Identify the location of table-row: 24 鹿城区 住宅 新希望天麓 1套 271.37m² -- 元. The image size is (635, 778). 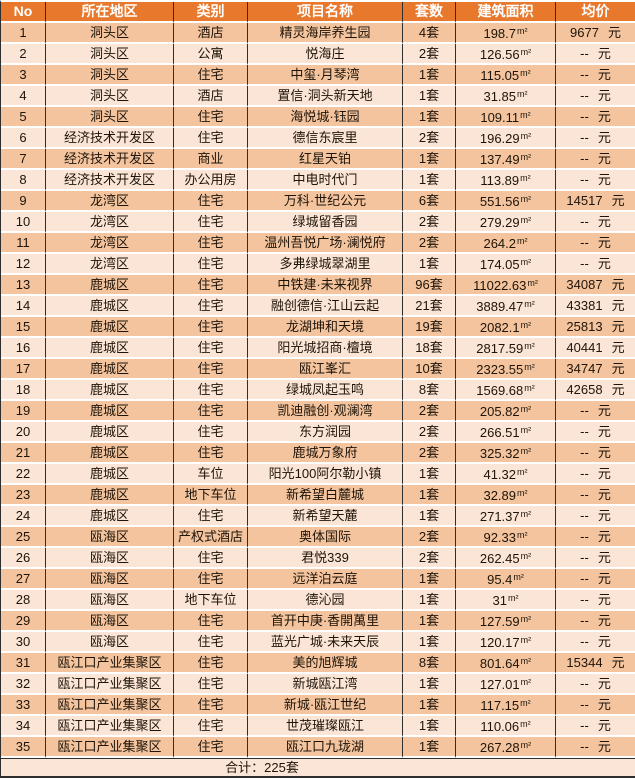
(318, 516).